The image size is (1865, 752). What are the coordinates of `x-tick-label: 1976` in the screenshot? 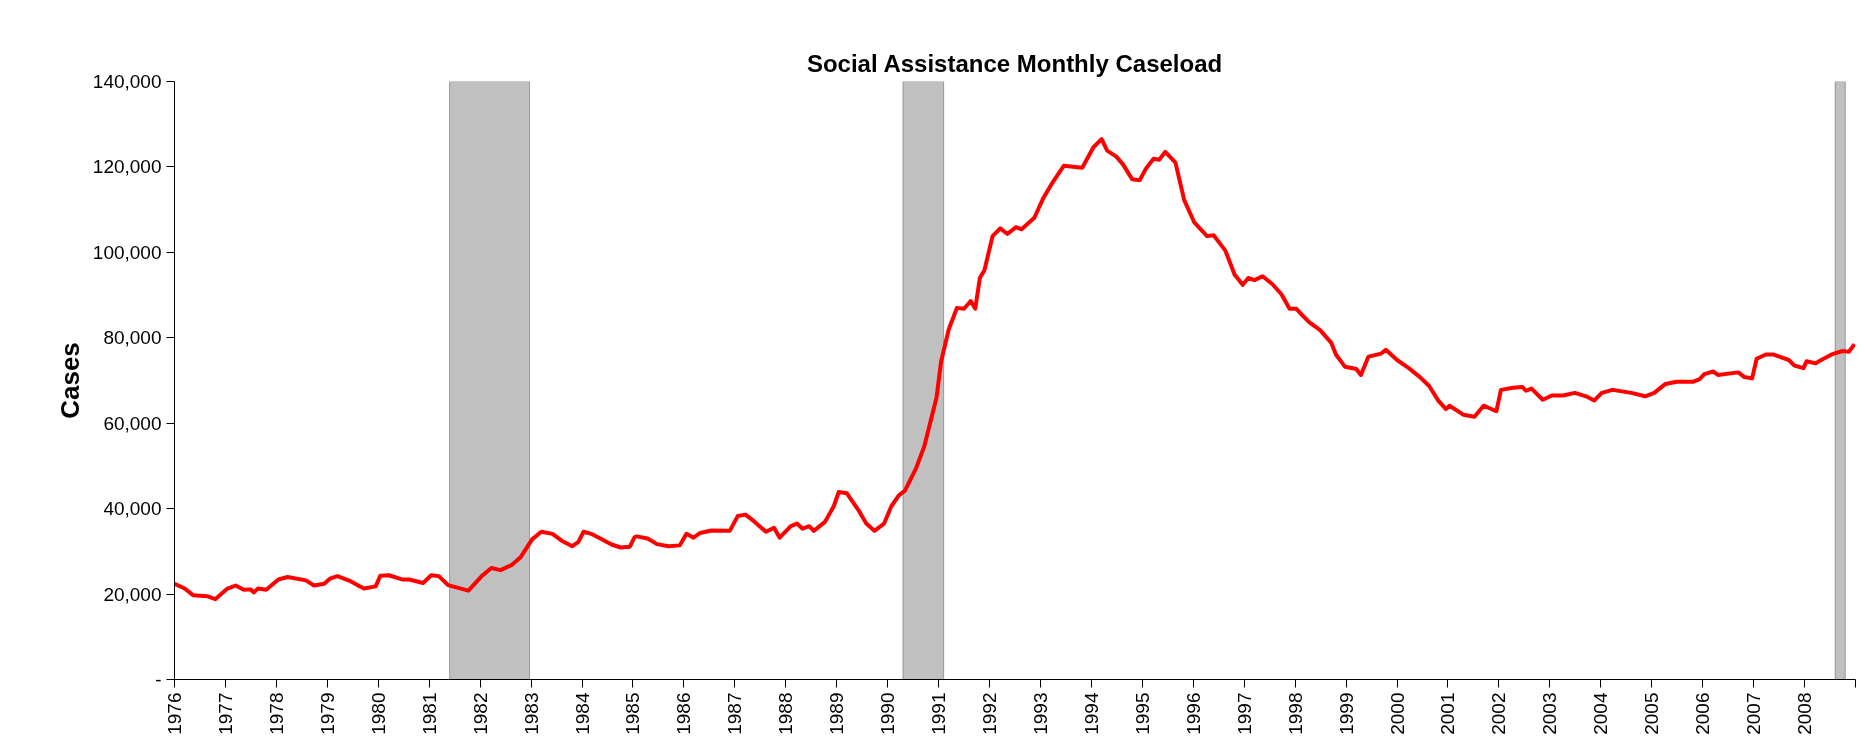 It's located at (174, 713).